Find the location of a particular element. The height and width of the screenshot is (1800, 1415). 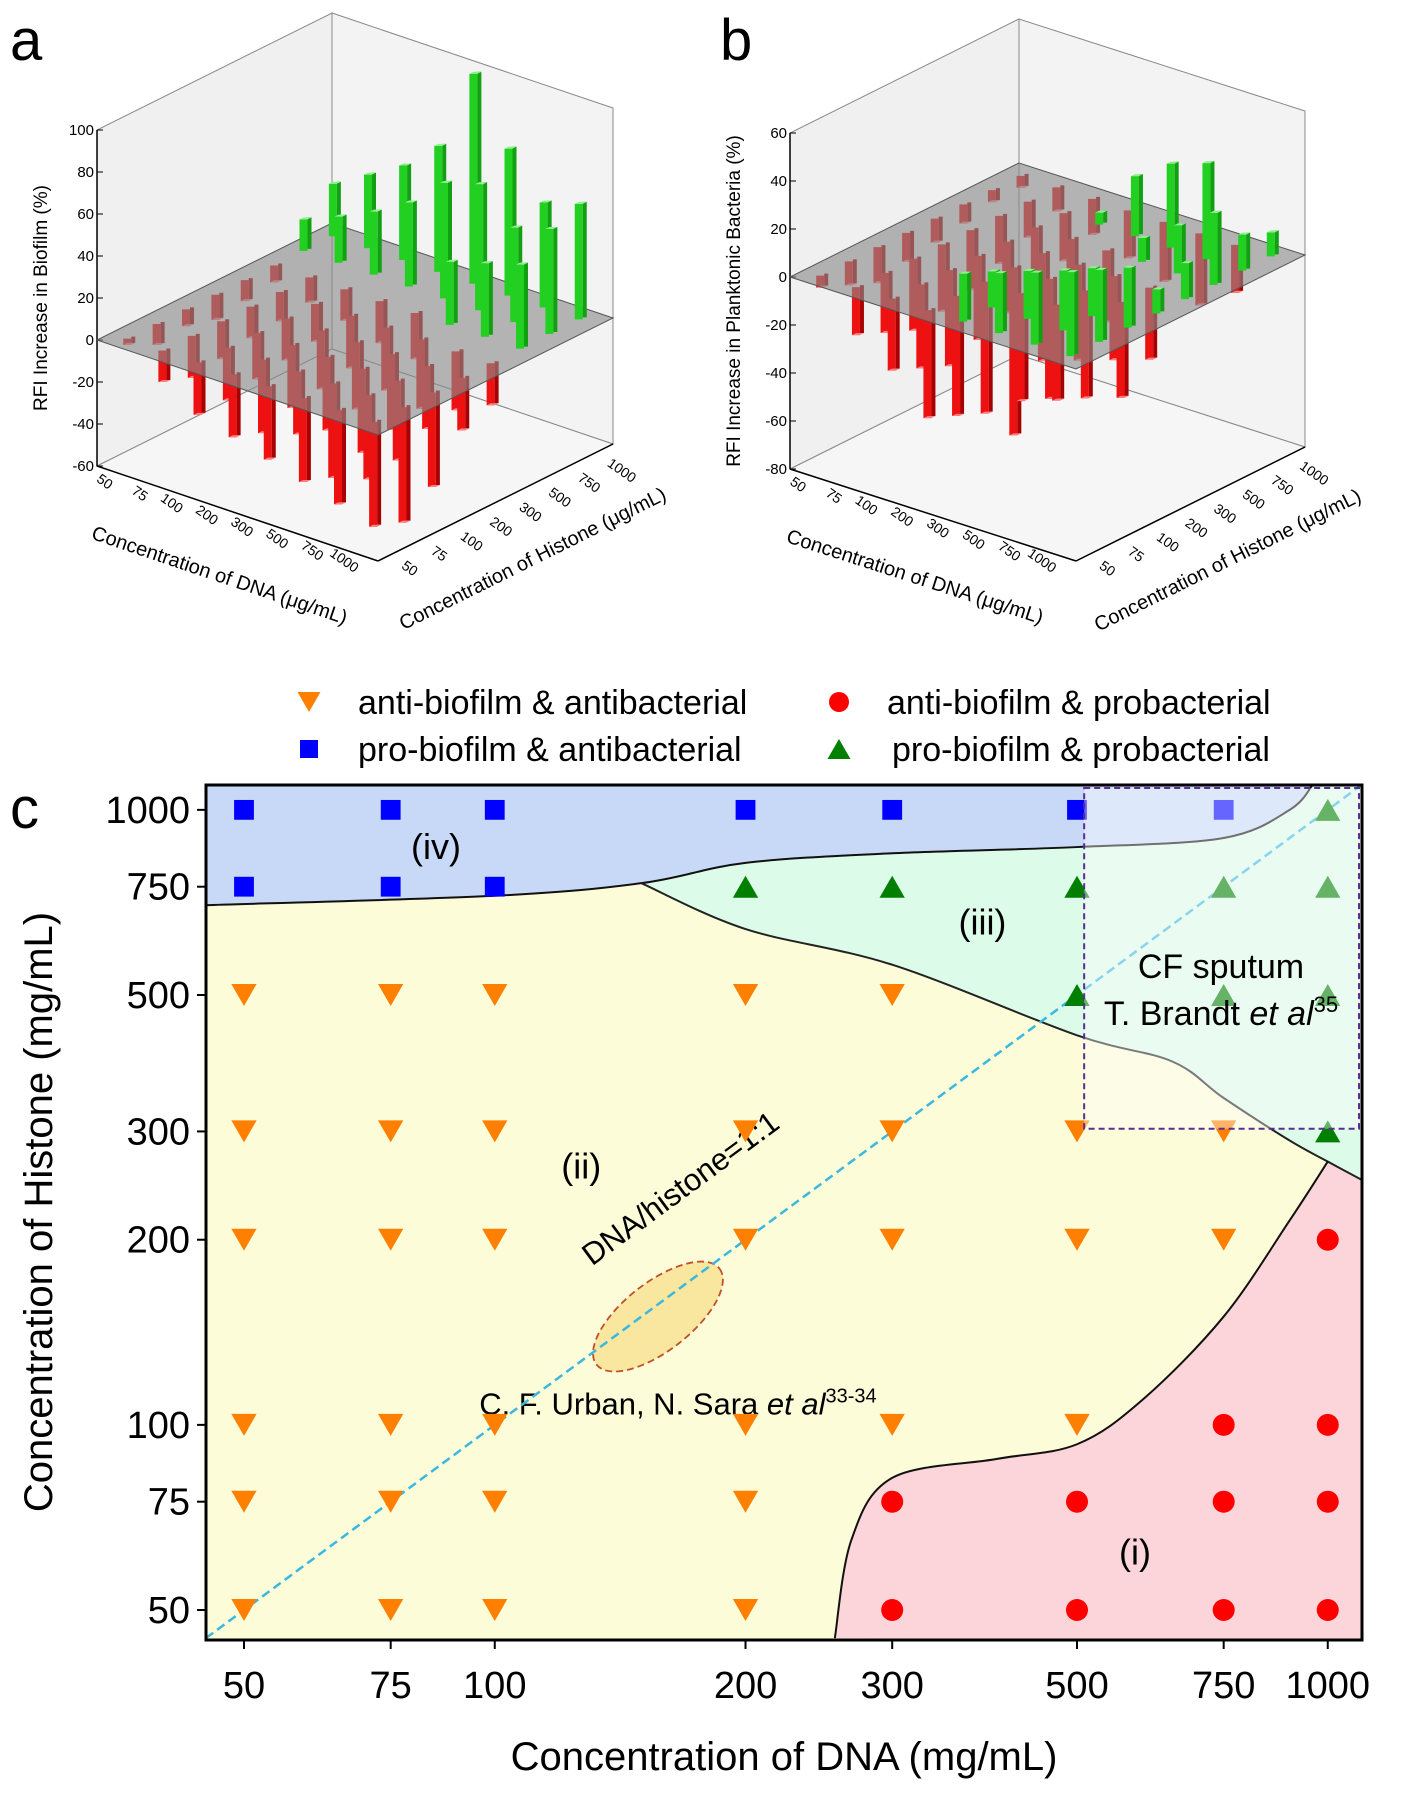

histone-tick-label: 300 is located at coordinates (530, 512).